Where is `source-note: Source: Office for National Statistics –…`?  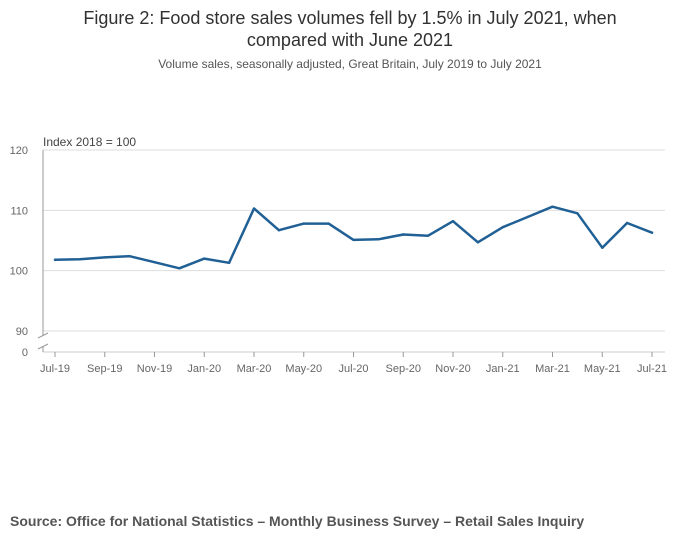
source-note: Source: Office for National Statistics –… is located at coordinates (297, 521).